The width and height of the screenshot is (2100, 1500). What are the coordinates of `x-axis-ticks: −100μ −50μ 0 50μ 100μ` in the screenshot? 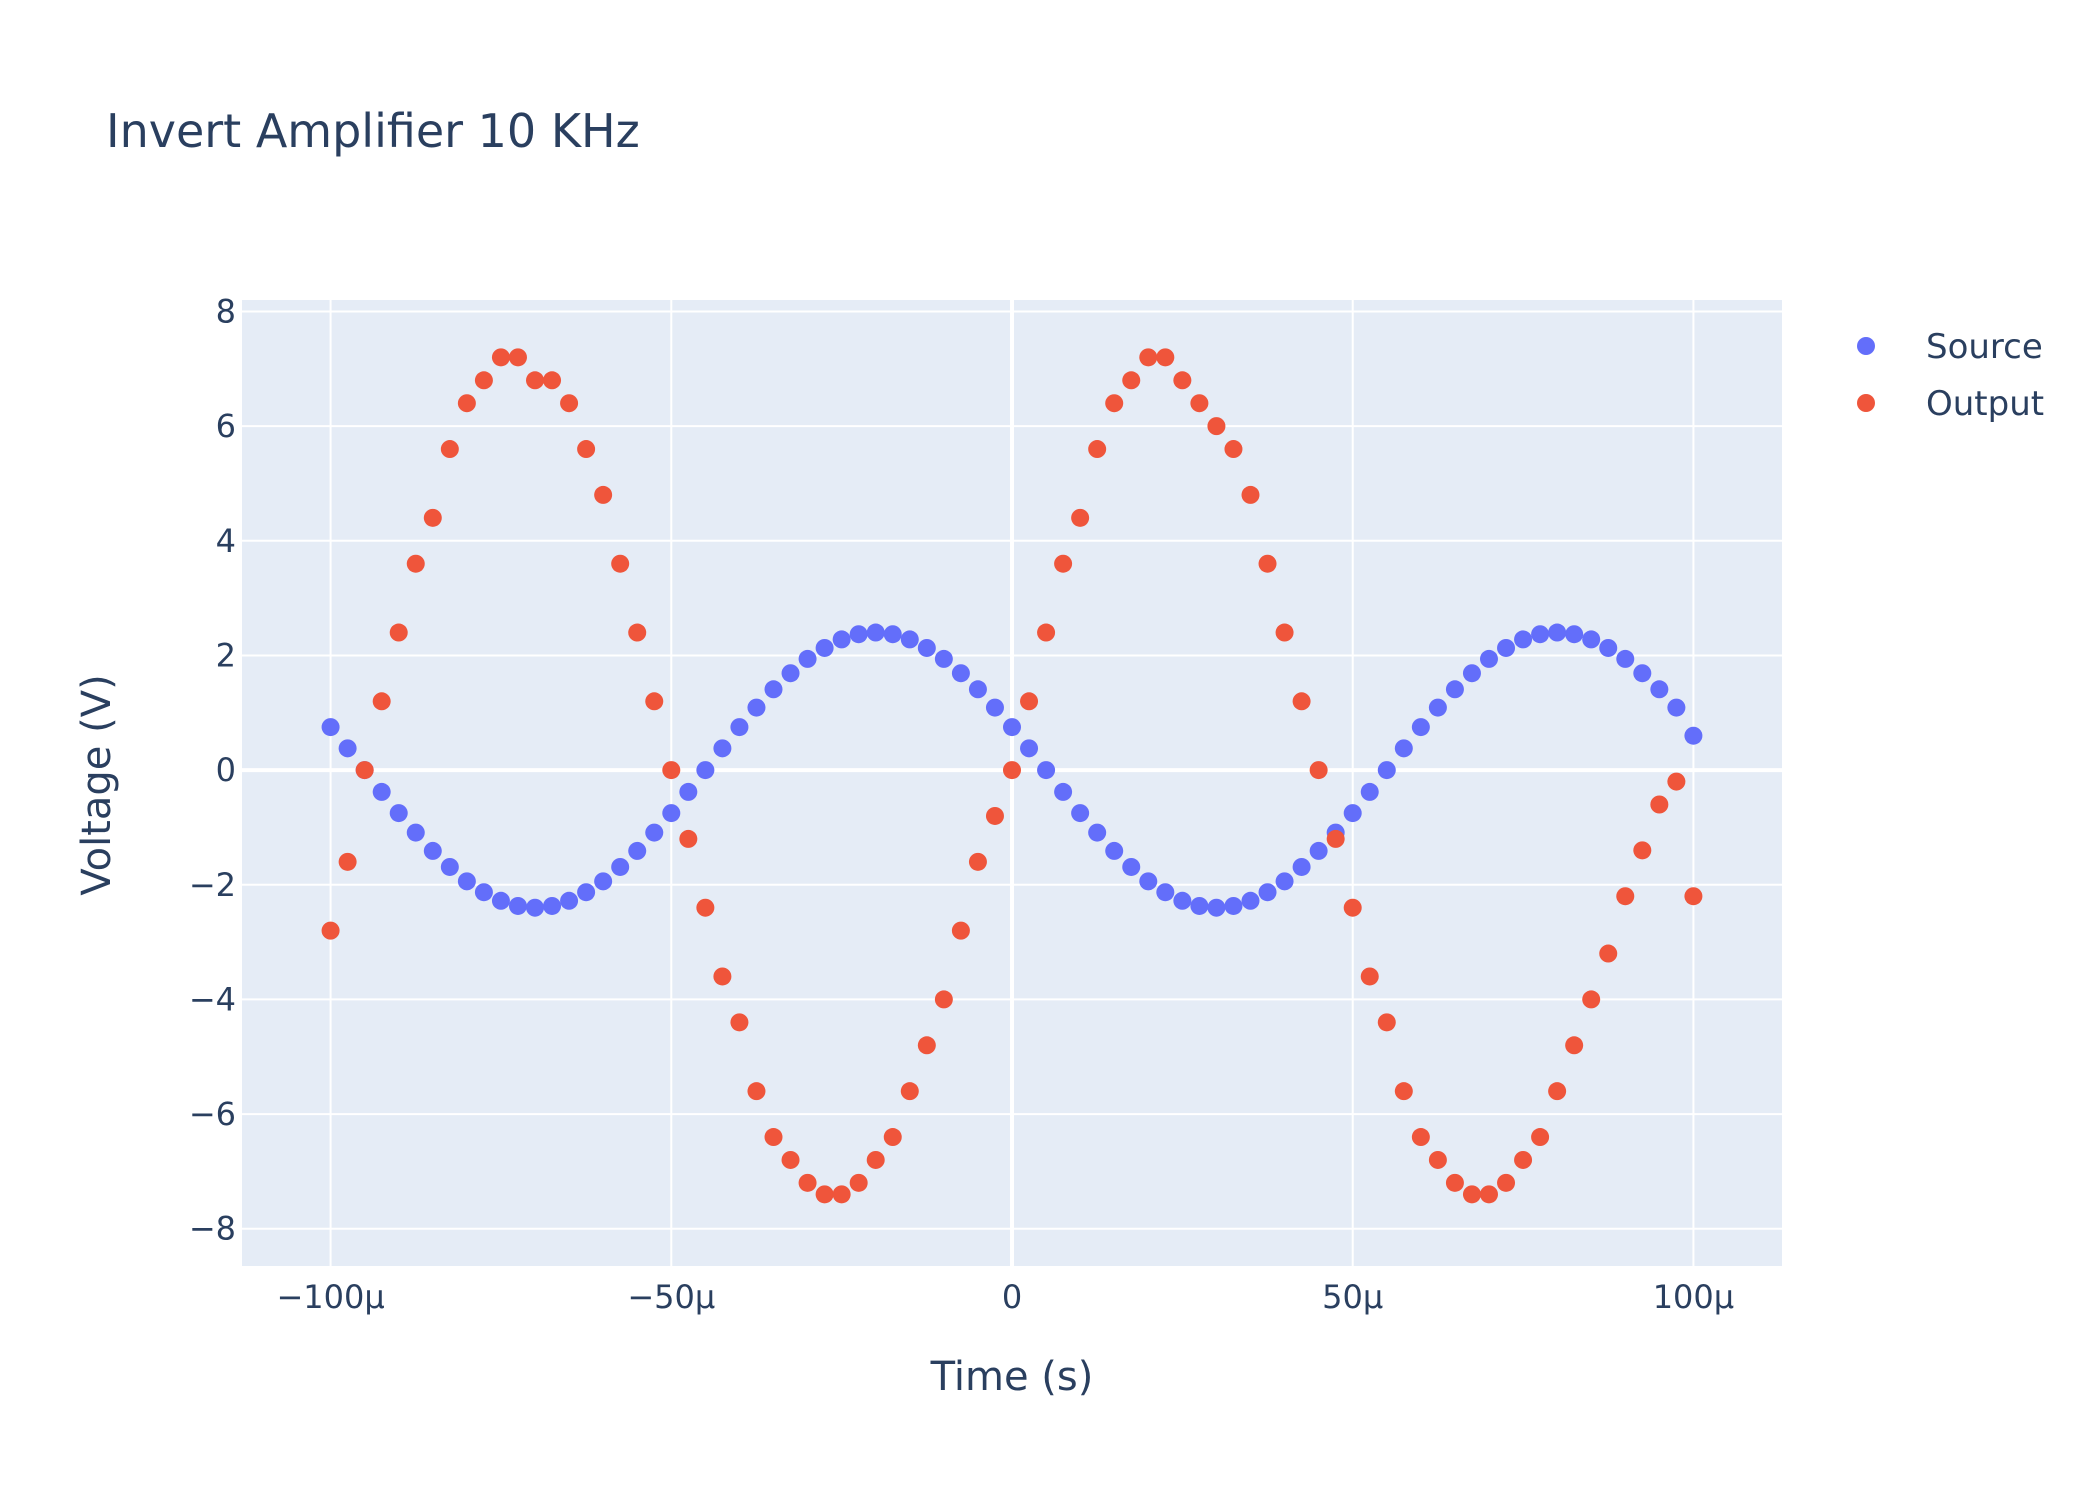 It's located at (1005, 1297).